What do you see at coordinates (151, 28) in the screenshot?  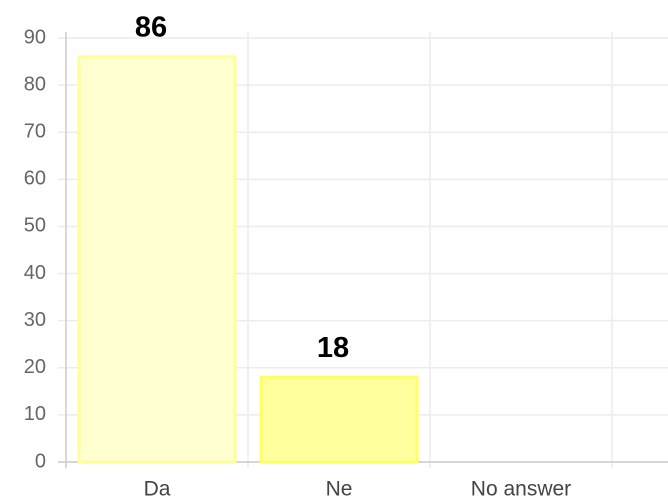 I see `data-label: 86` at bounding box center [151, 28].